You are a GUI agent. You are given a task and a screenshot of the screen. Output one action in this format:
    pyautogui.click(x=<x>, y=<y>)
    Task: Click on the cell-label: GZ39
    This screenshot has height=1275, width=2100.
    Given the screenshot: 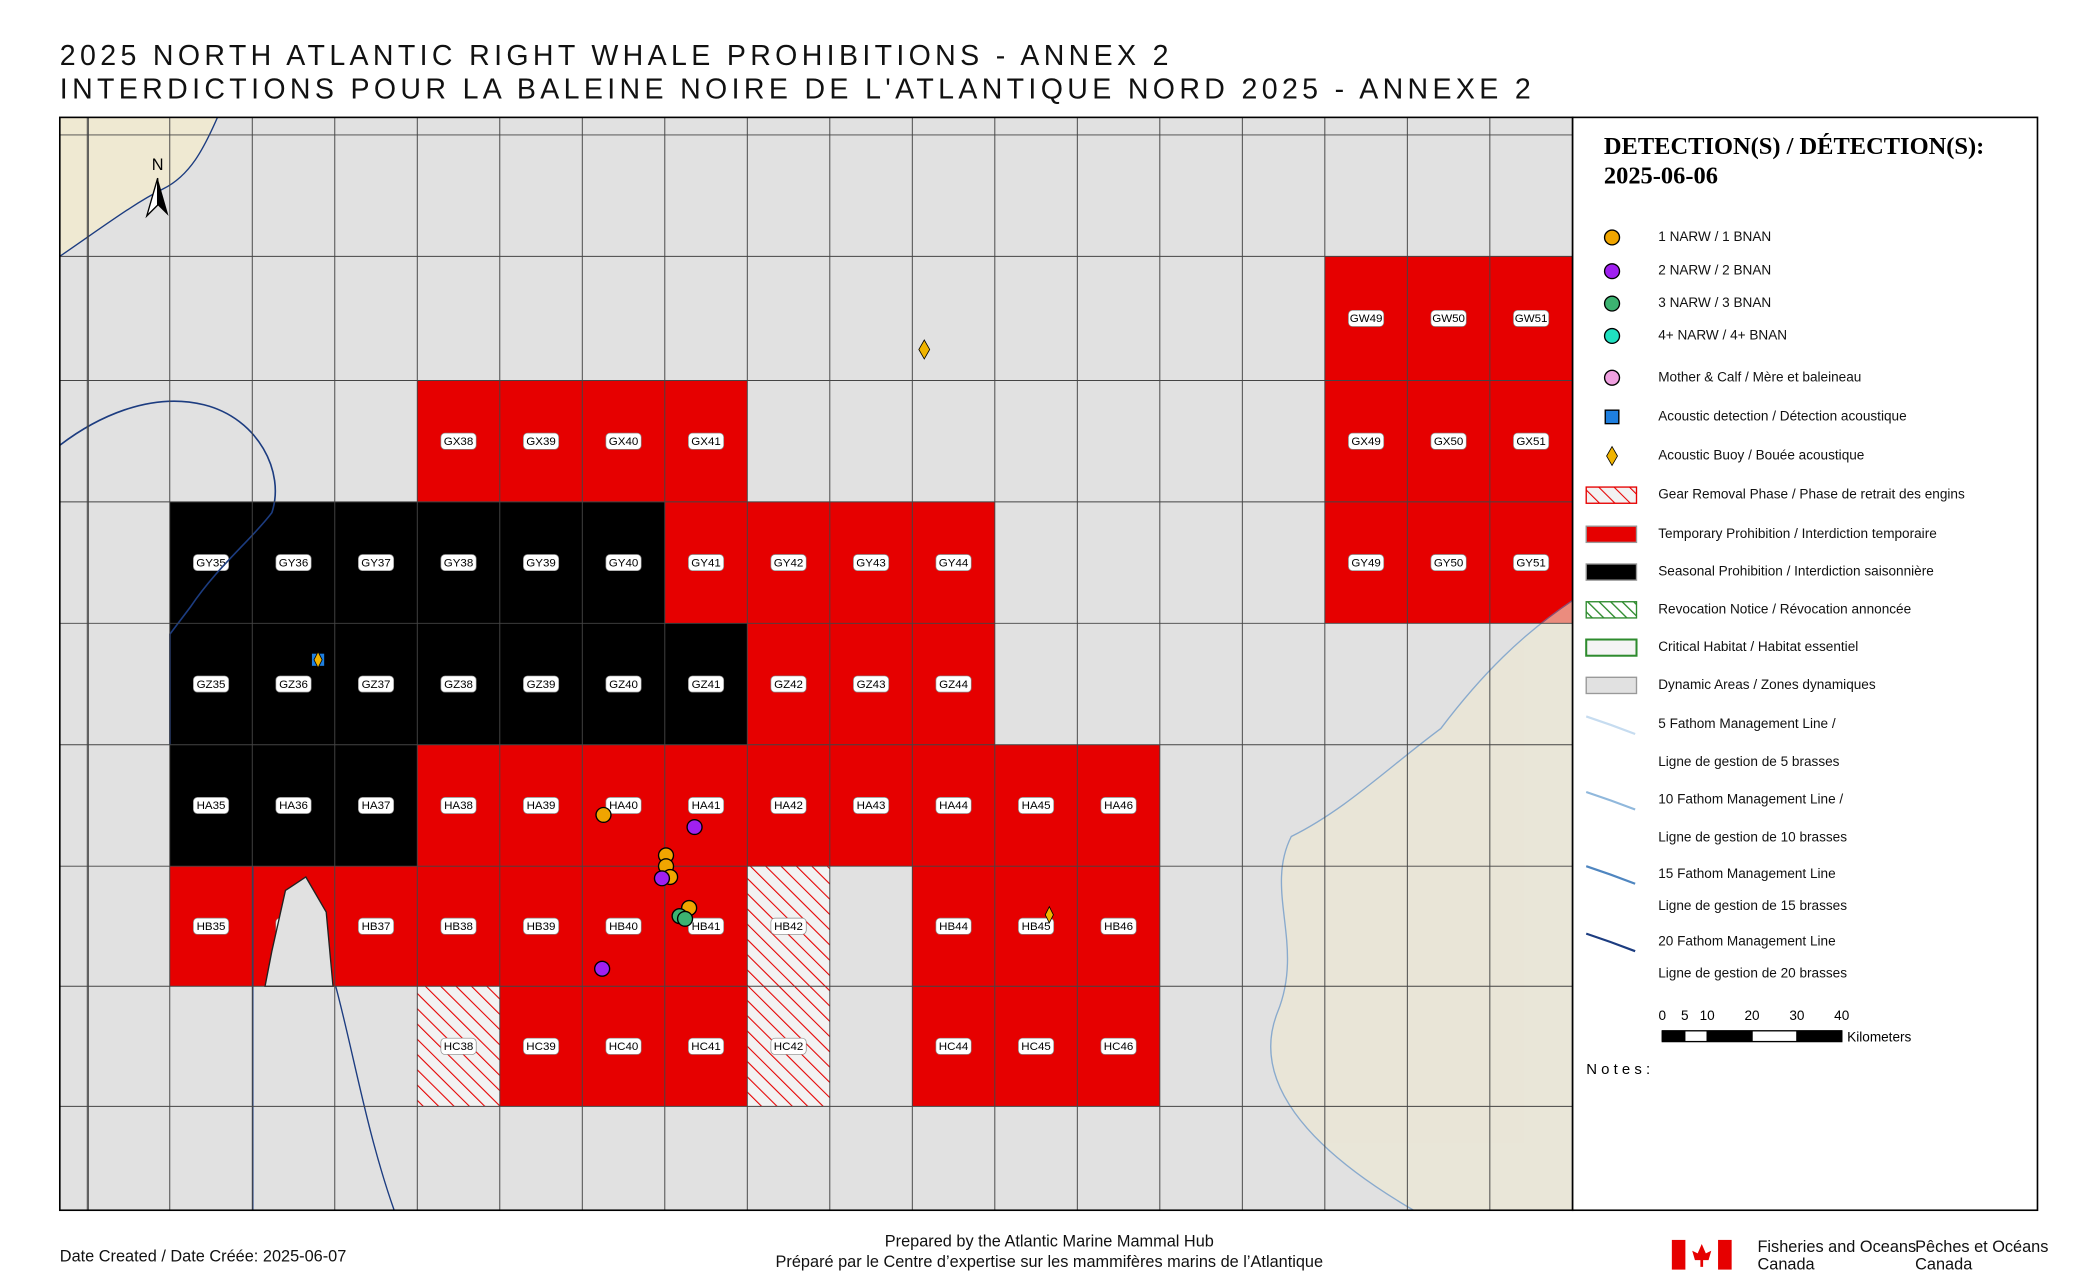 What is the action you would take?
    pyautogui.click(x=541, y=685)
    